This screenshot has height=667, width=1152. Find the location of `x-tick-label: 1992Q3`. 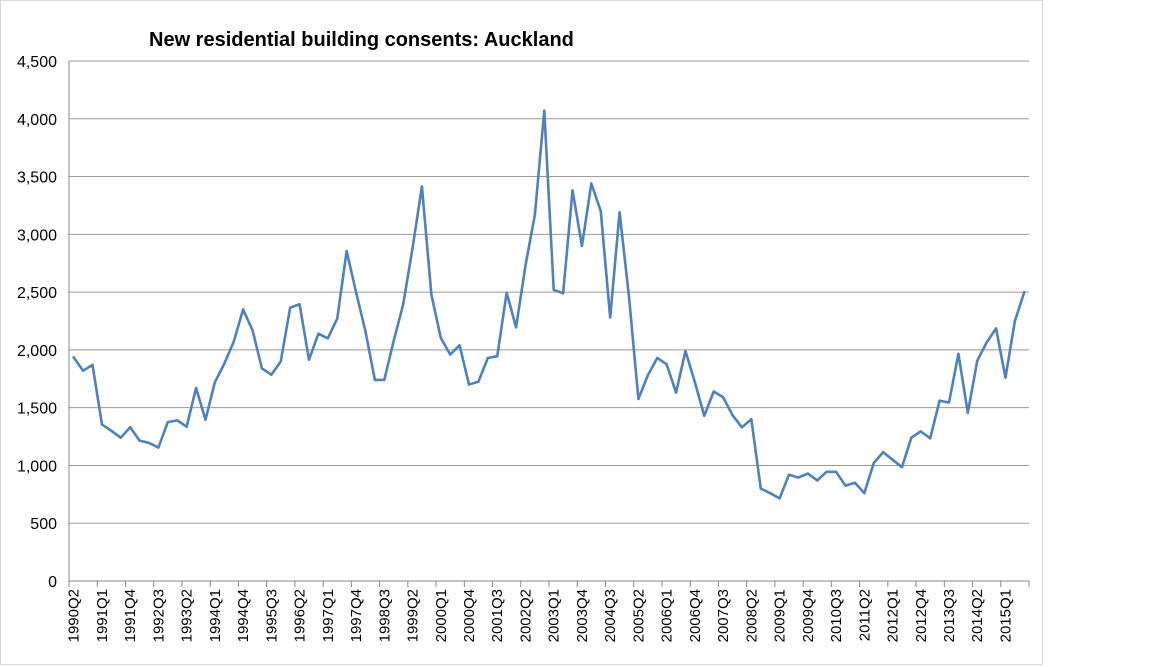

x-tick-label: 1992Q3 is located at coordinates (158, 615).